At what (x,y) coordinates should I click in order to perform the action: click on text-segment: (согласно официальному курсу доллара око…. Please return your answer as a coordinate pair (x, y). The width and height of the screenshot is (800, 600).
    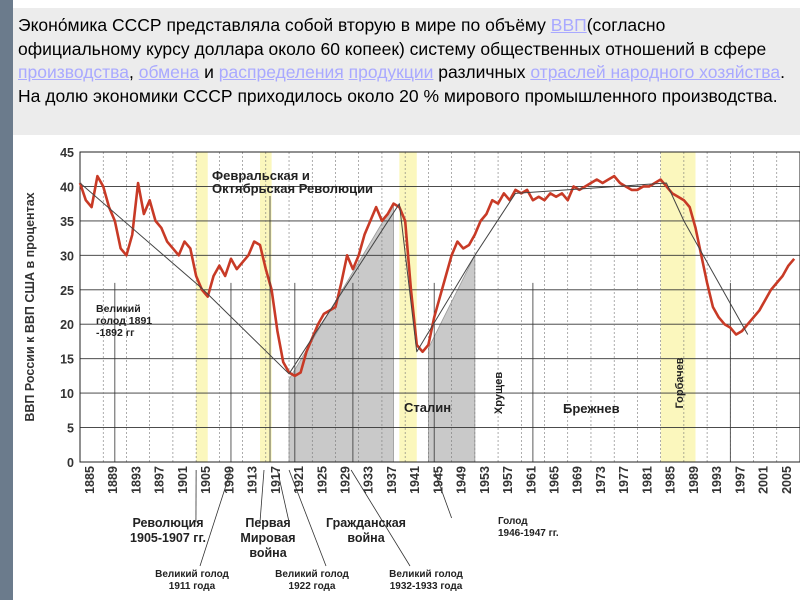
    Looking at the image, I should click on (392, 37).